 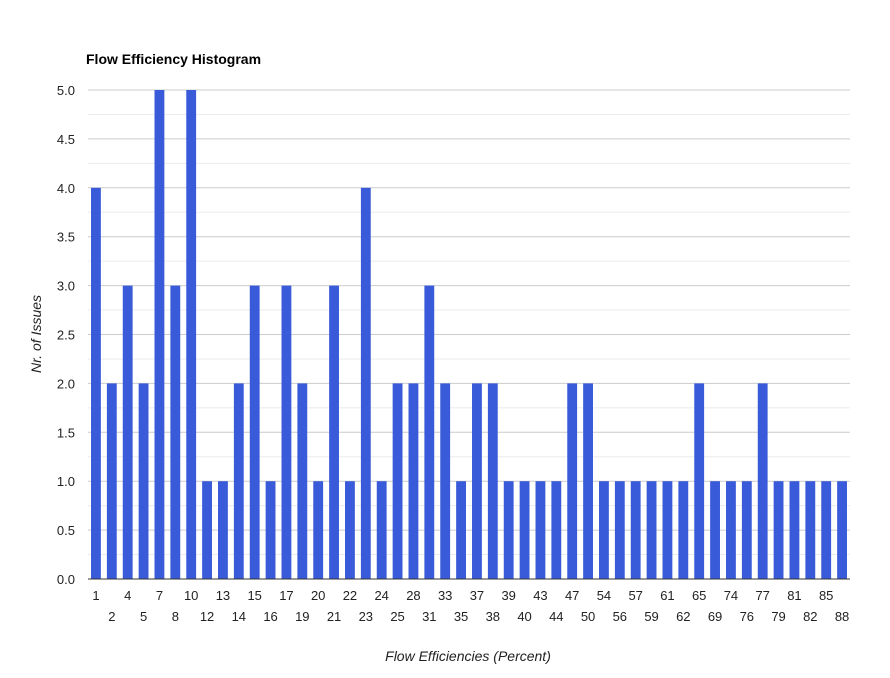 What do you see at coordinates (350, 595) in the screenshot?
I see `x-tick-label: 22` at bounding box center [350, 595].